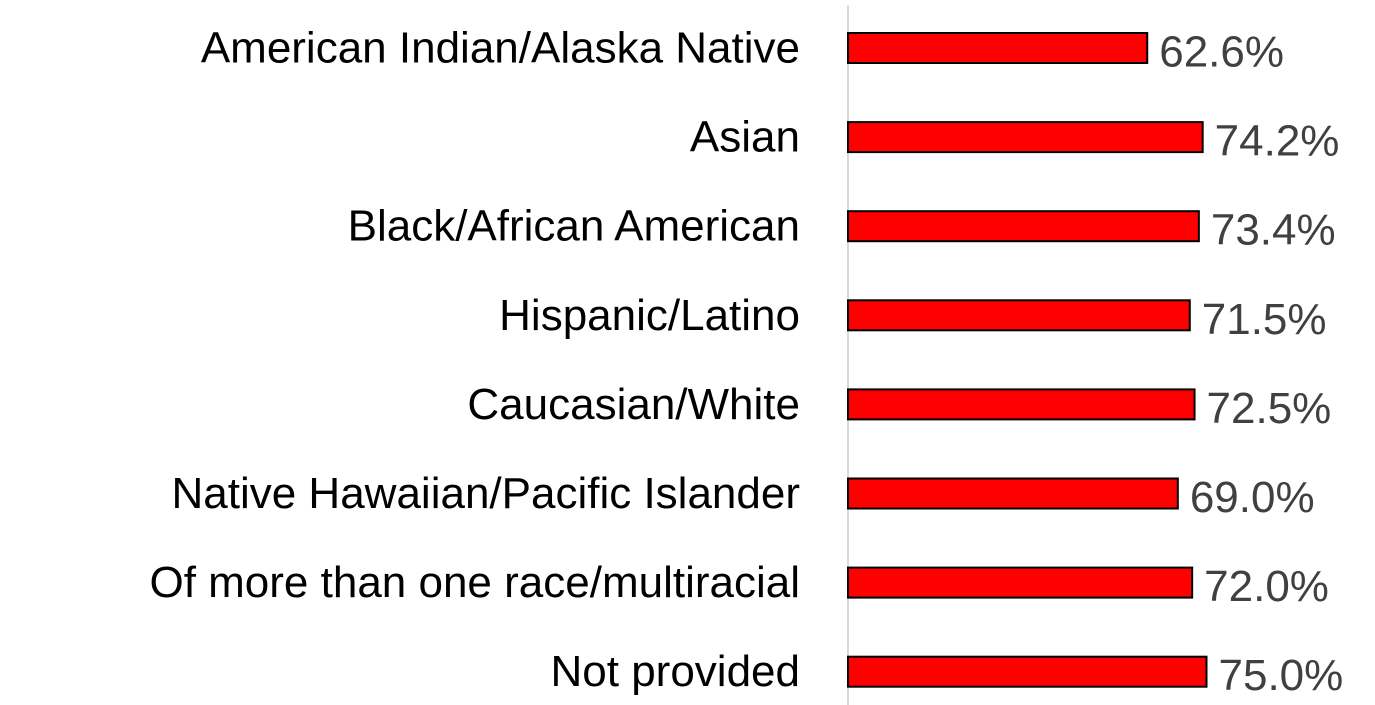 Image resolution: width=1375 pixels, height=705 pixels. What do you see at coordinates (1221, 52) in the screenshot?
I see `value-label: 62.6%` at bounding box center [1221, 52].